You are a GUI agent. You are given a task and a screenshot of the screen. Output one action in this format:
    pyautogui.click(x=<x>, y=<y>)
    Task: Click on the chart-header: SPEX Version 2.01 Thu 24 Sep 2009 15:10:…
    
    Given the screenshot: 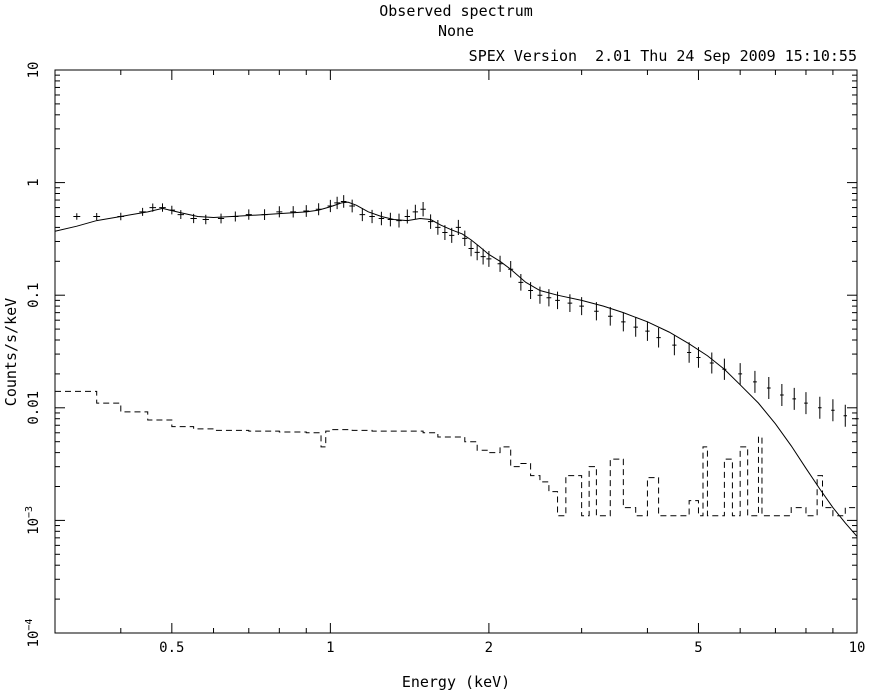 What is the action you would take?
    pyautogui.click(x=663, y=56)
    